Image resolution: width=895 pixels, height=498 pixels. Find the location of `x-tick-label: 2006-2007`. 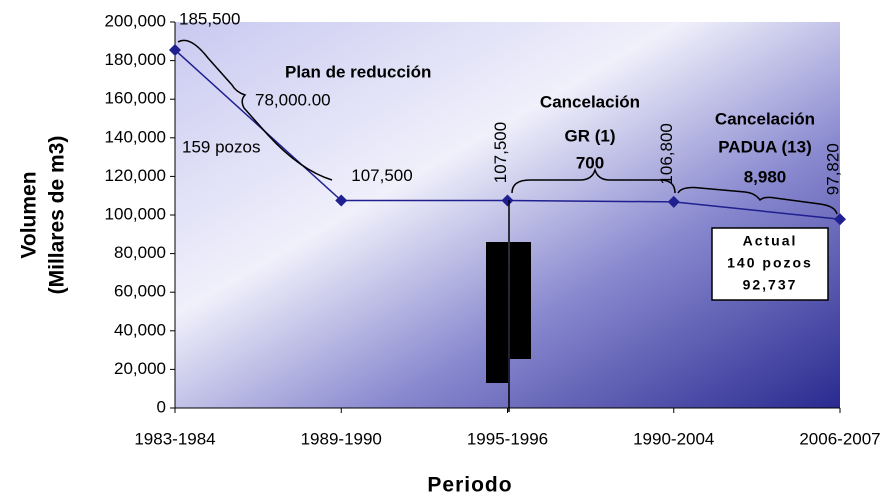

x-tick-label: 2006-2007 is located at coordinates (839, 438).